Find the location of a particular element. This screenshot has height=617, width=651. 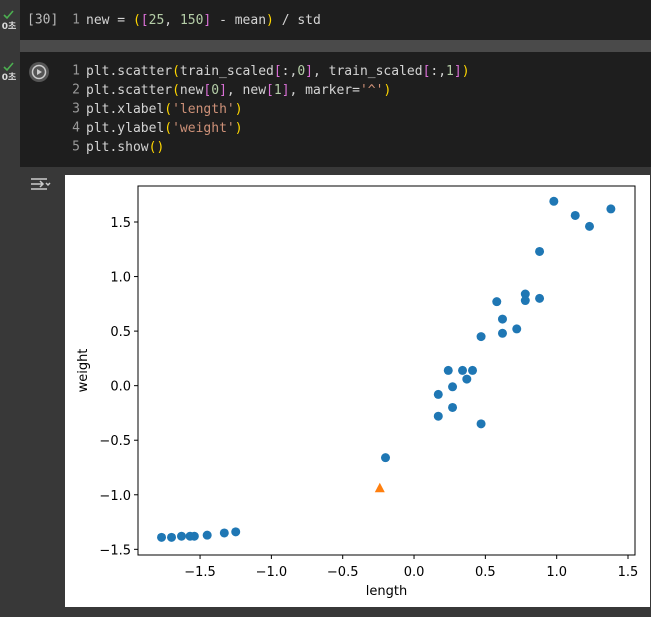

x-tick-label: −0.5 is located at coordinates (343, 572).